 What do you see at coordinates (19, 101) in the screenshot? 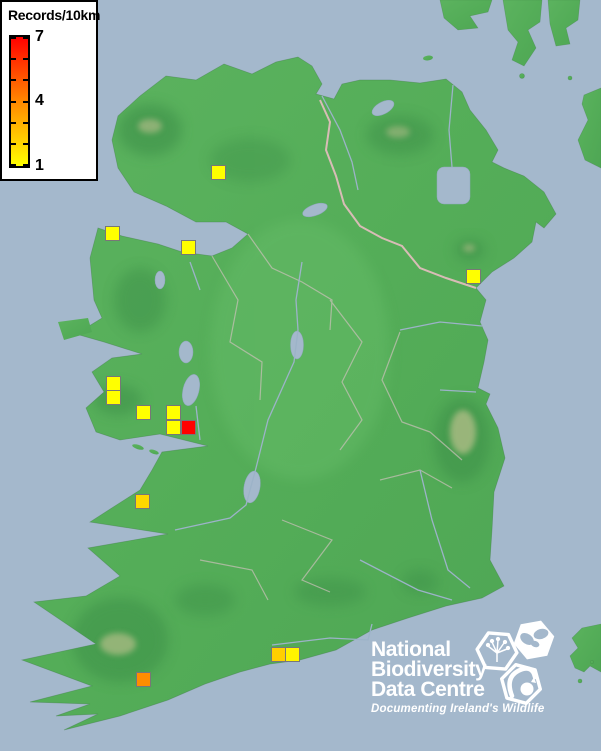
I see `legend-gradient-bar` at bounding box center [19, 101].